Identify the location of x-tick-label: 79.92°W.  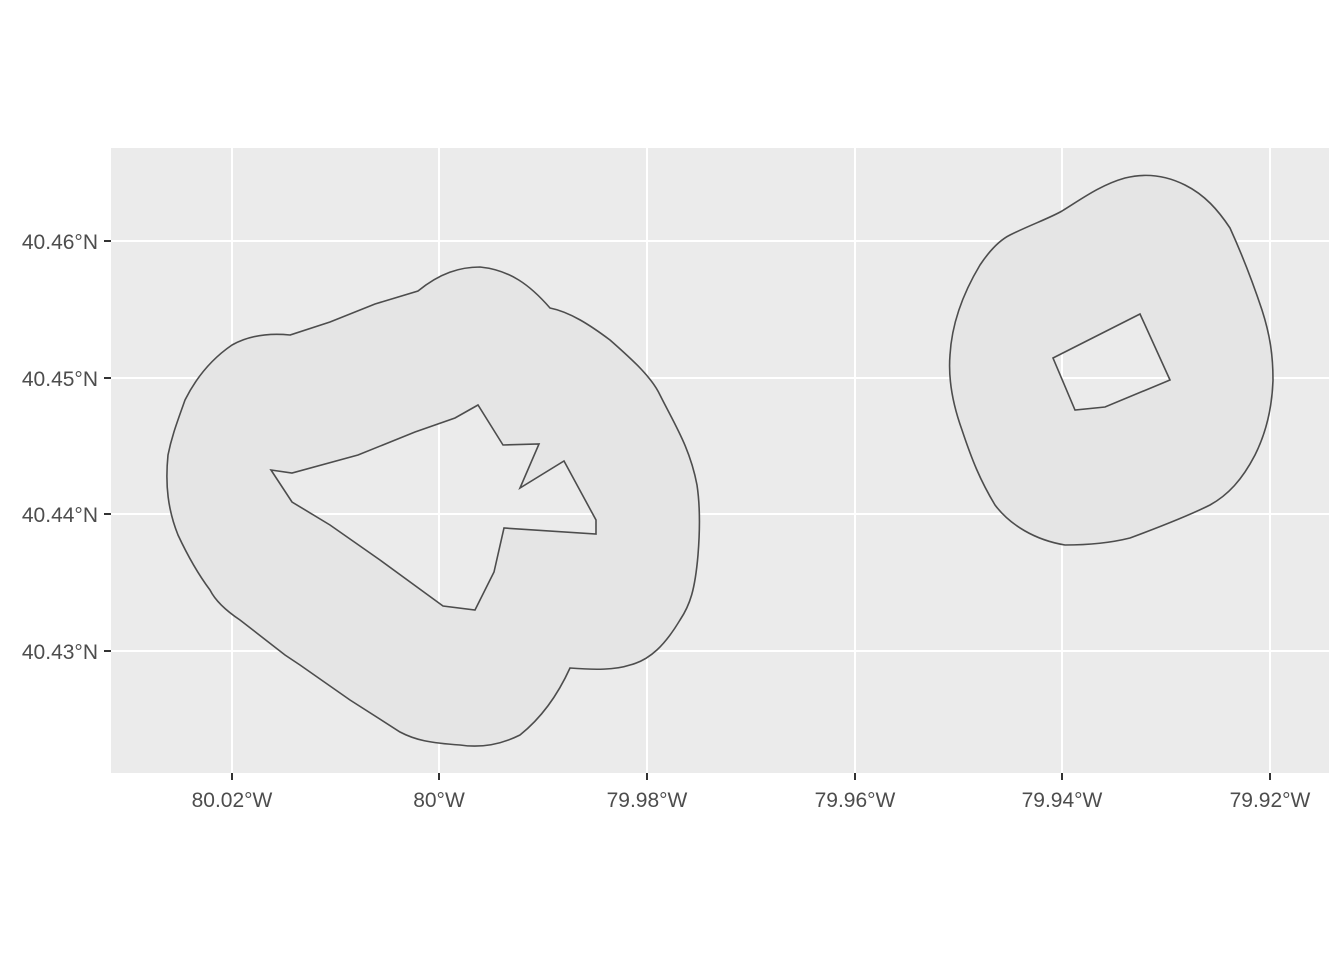
(1270, 800).